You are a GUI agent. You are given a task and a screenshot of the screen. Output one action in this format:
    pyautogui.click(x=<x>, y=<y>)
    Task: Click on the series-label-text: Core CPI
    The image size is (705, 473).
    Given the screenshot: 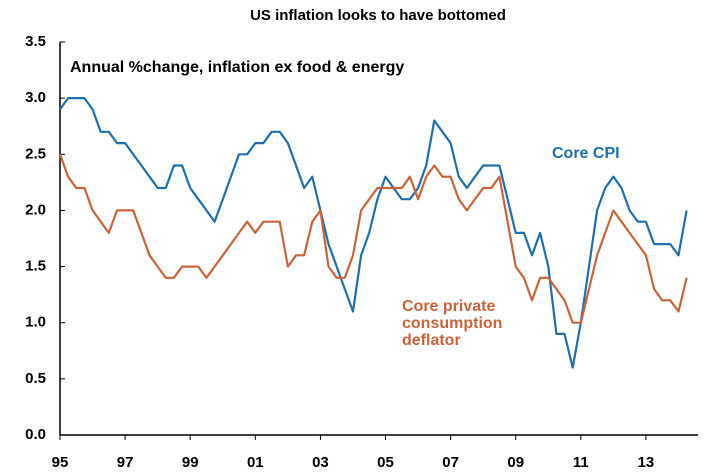 What is the action you would take?
    pyautogui.click(x=586, y=153)
    